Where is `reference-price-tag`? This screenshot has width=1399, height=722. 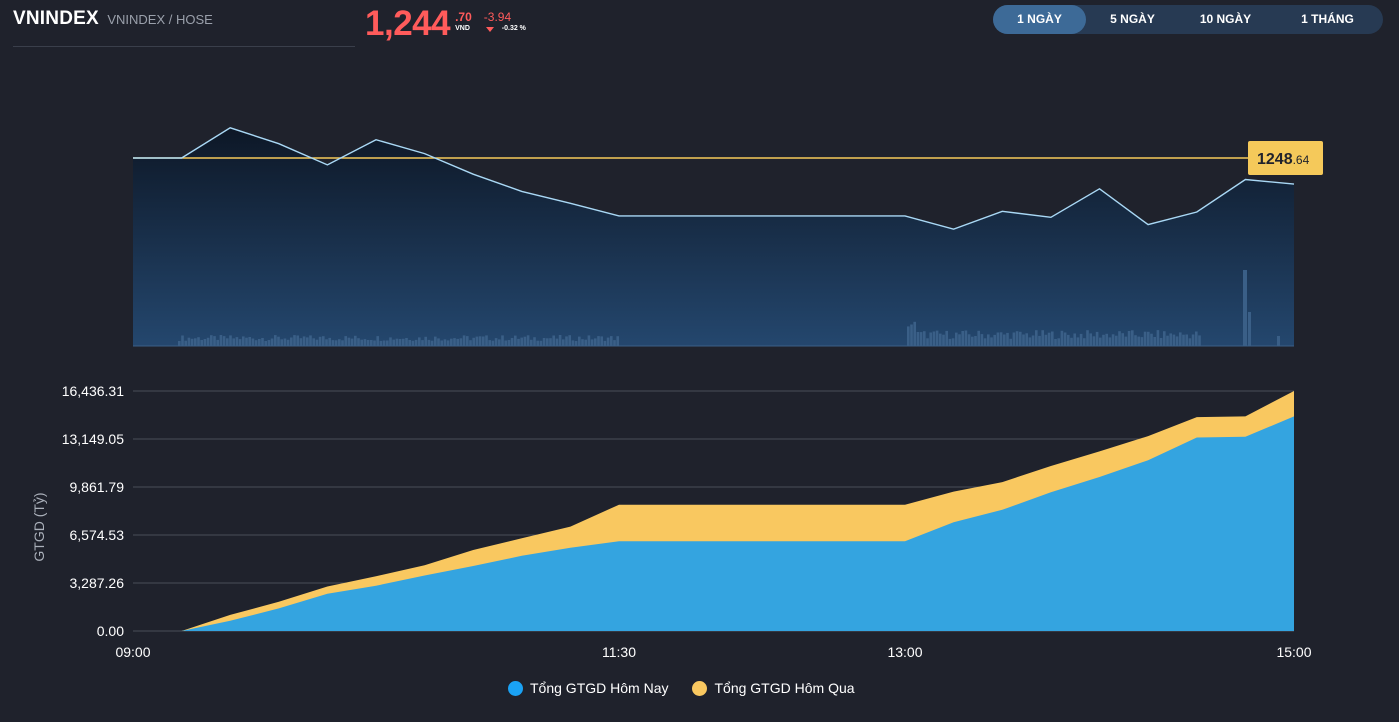
reference-price-tag is located at coordinates (1285, 158).